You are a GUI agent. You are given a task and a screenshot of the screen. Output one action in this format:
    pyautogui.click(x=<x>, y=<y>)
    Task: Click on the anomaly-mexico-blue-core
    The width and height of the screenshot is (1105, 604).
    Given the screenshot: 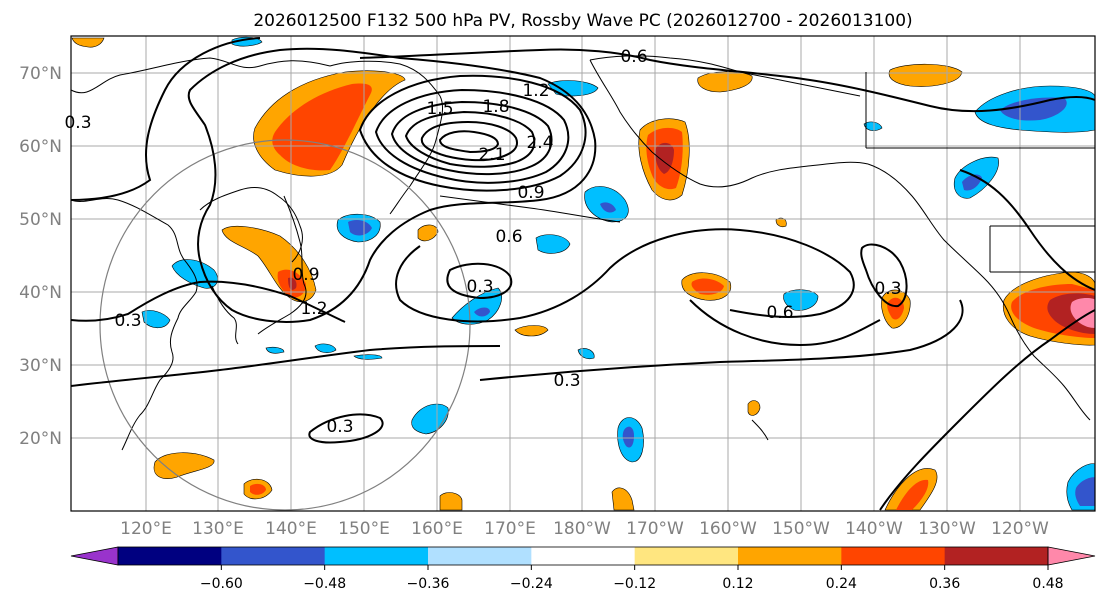 What is the action you would take?
    pyautogui.click(x=1085, y=491)
    